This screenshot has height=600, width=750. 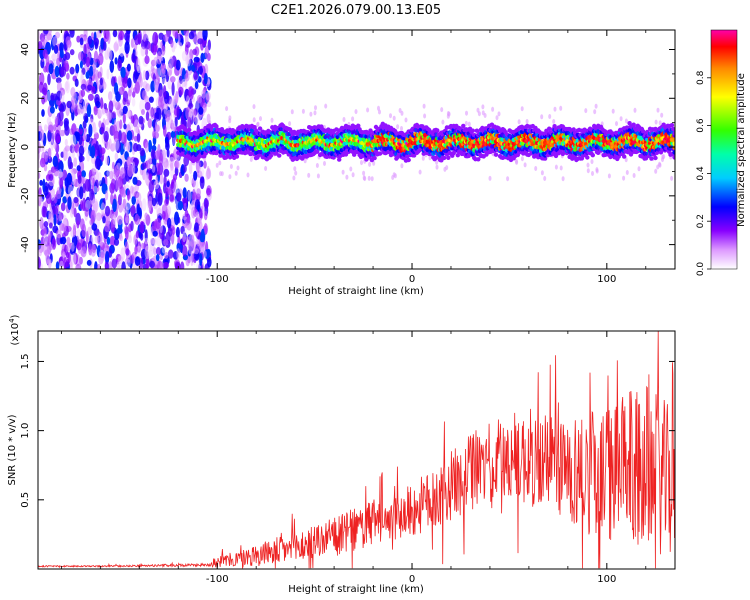 I want to click on x-tick-label: 0, so click(x=412, y=279).